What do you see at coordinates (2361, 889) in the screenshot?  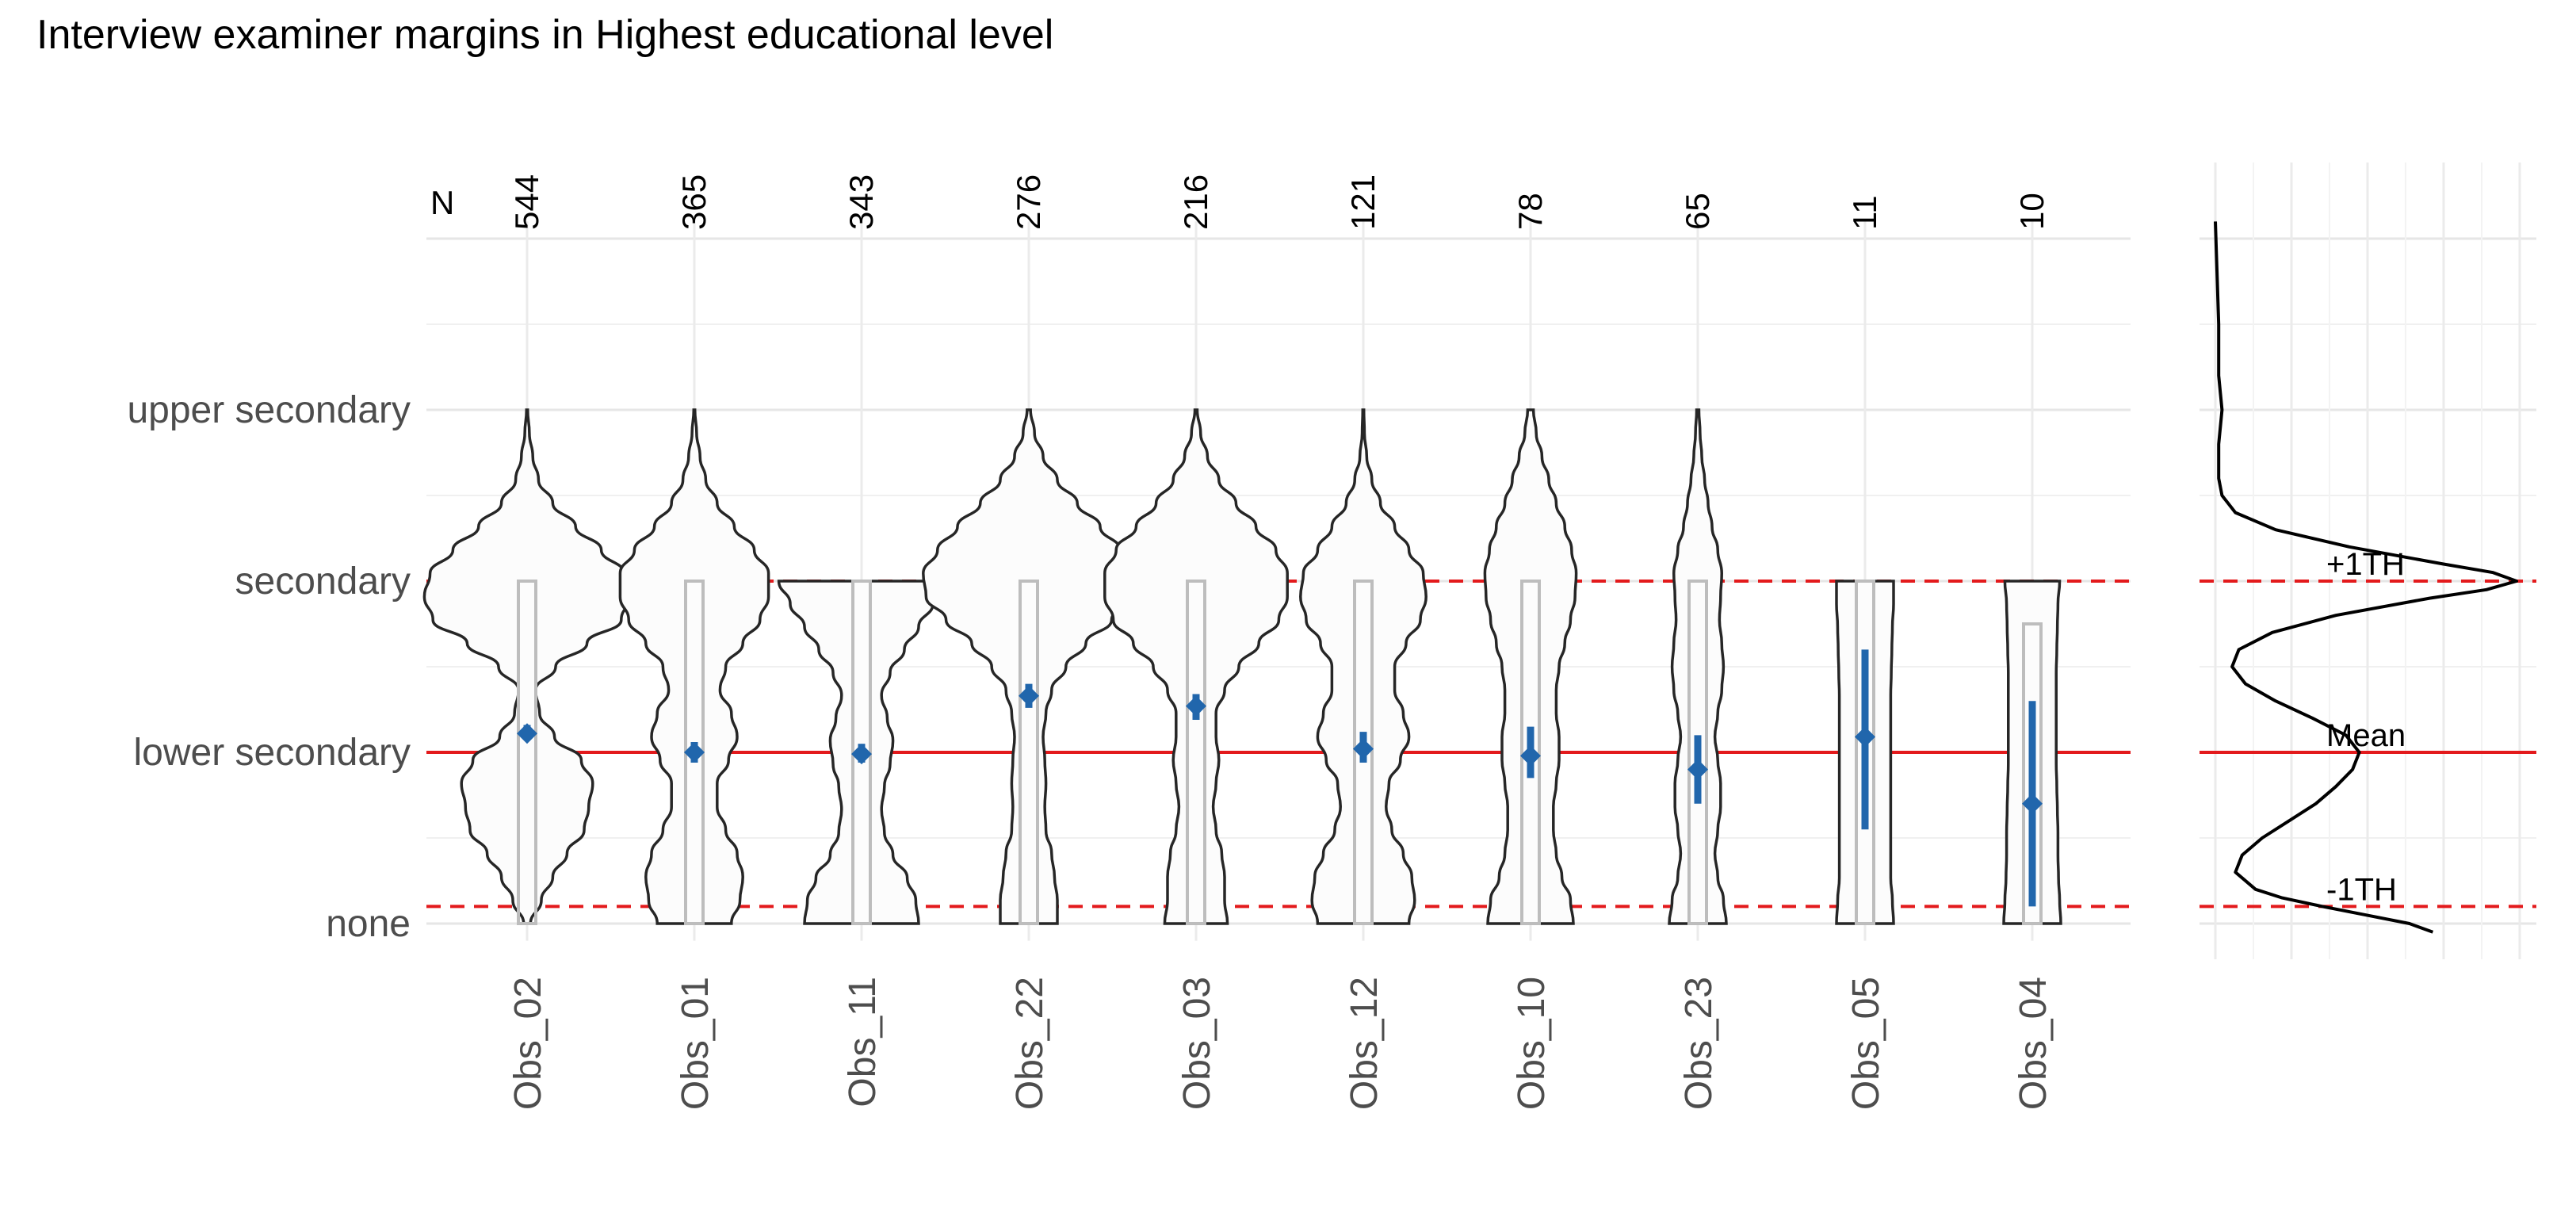 I see `minus-1th-label: -1TH` at bounding box center [2361, 889].